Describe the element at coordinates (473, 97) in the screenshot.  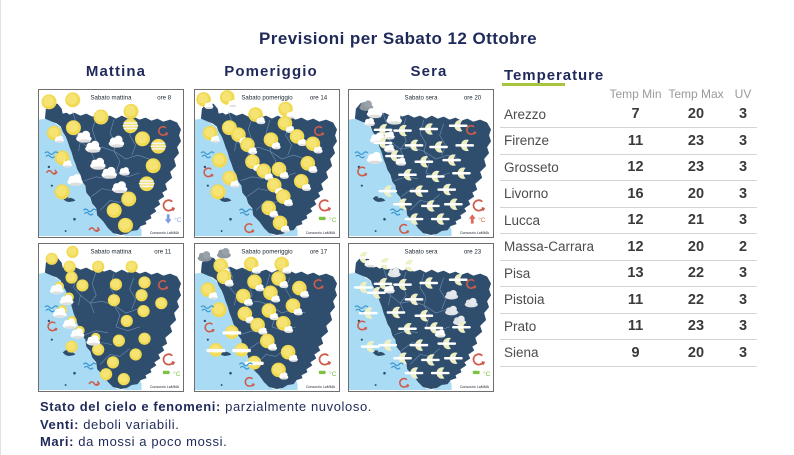
I see `svg-text: ore 20` at that location.